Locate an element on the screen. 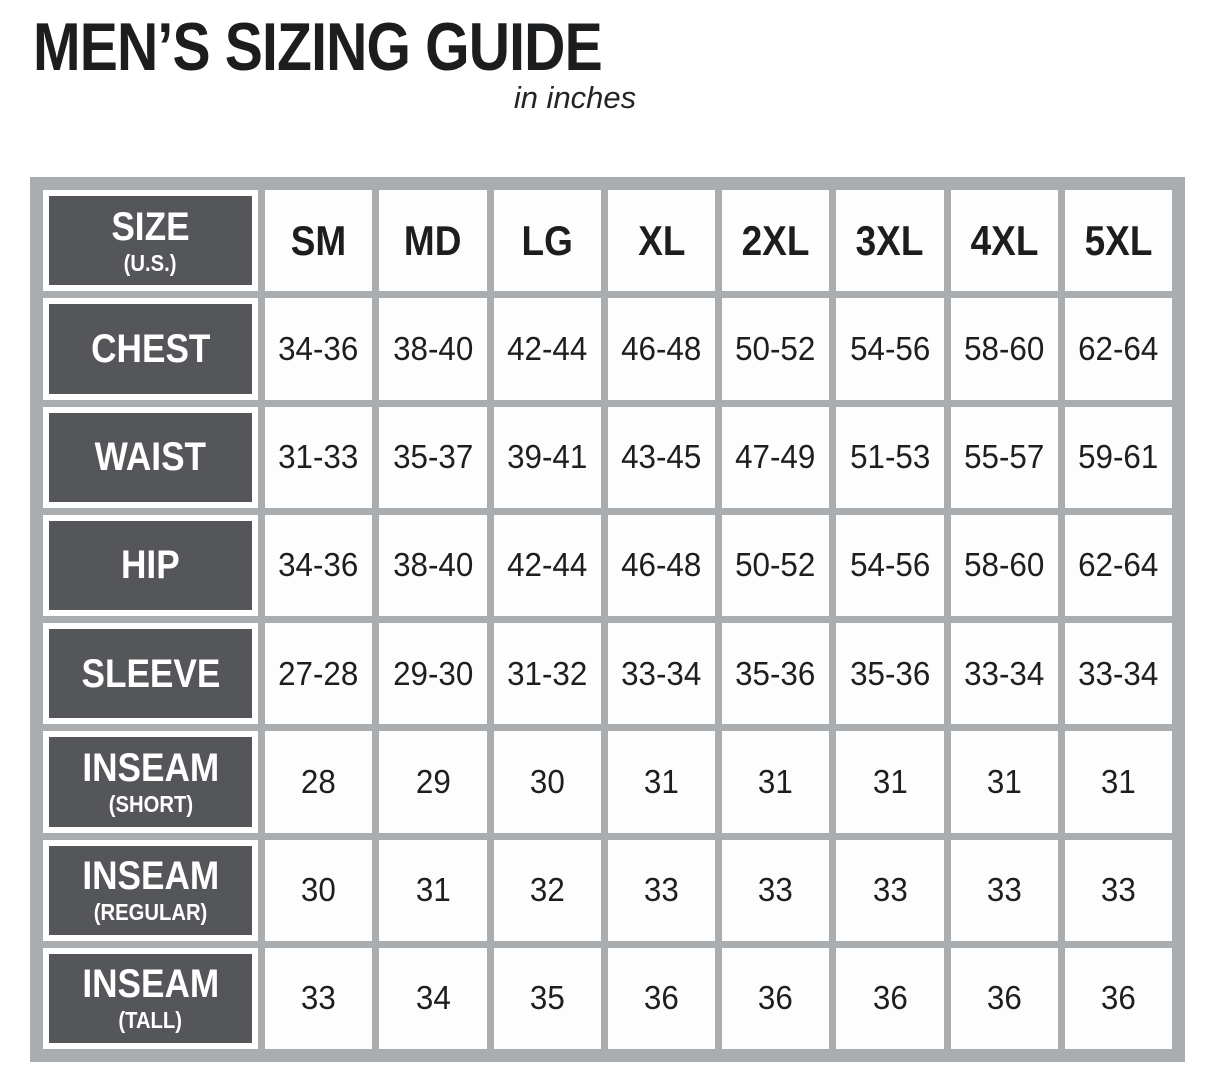 This screenshot has height=1083, width=1214. cell-chest-lg: 42-44 is located at coordinates (547, 349).